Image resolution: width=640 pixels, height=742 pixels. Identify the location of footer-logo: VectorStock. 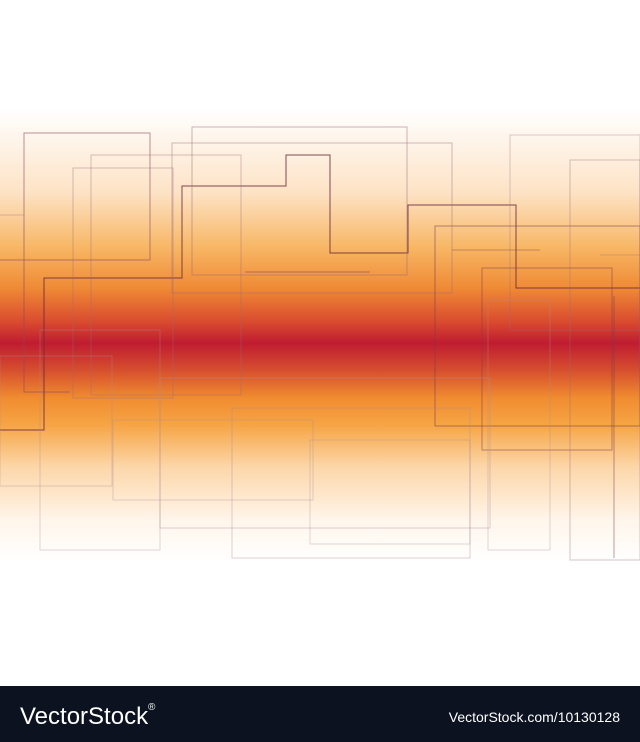
(84, 716).